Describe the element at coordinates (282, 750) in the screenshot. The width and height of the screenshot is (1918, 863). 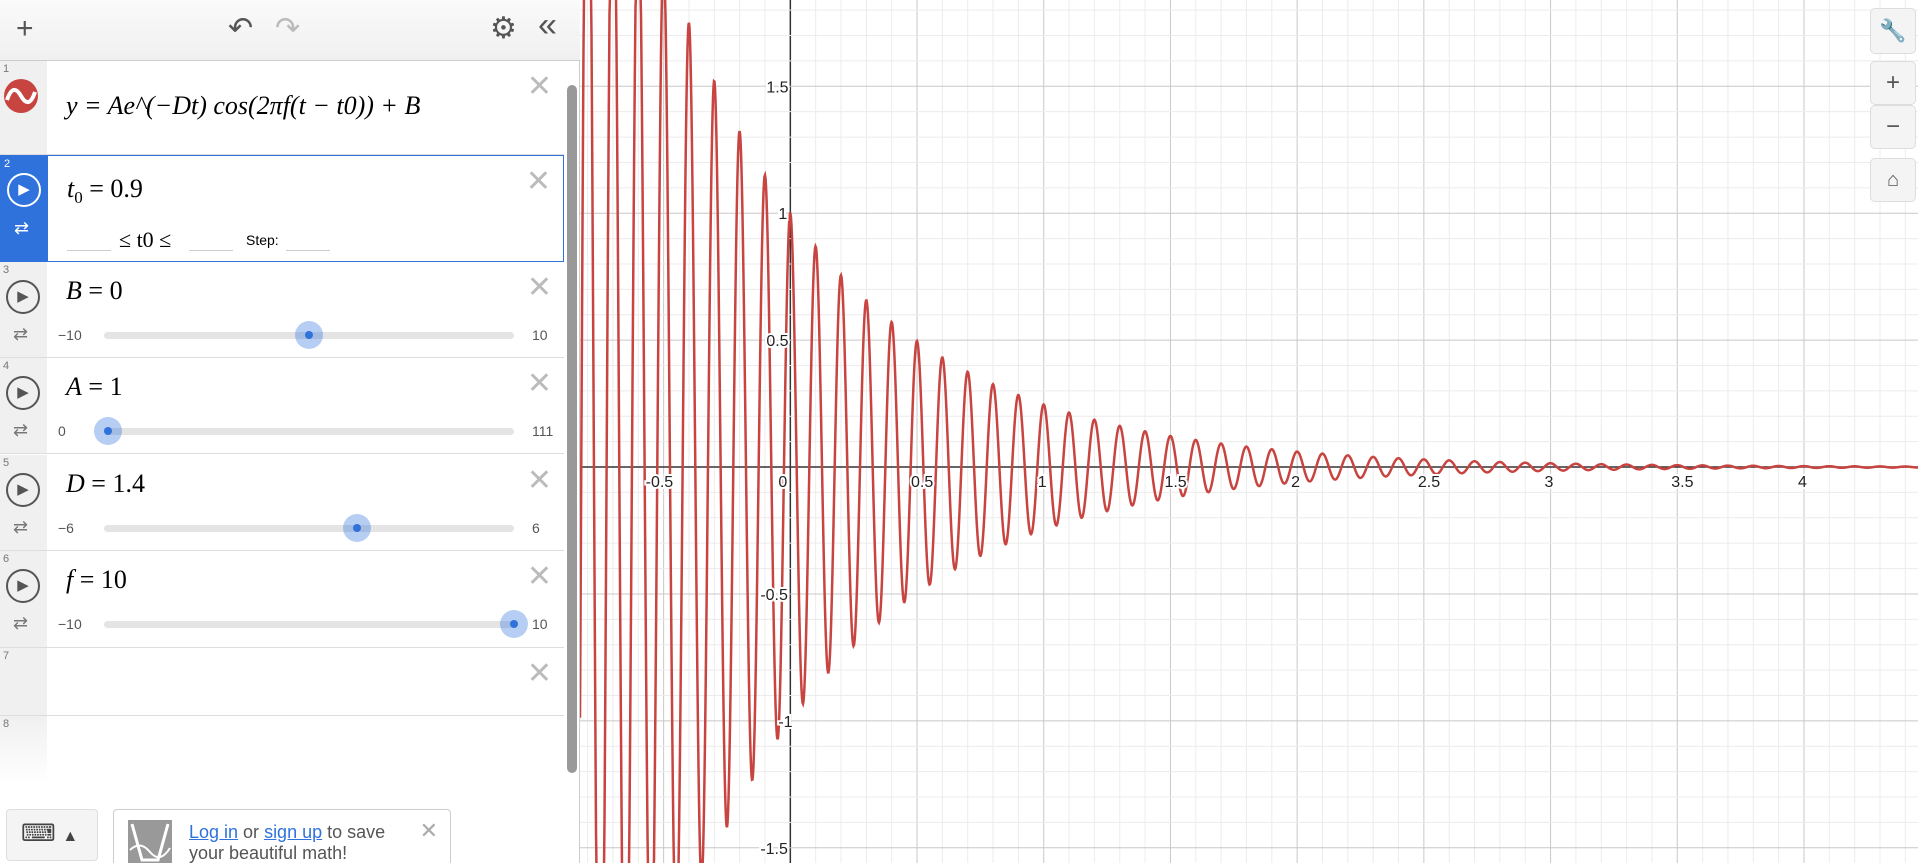
I see `expression-row-8: 8` at that location.